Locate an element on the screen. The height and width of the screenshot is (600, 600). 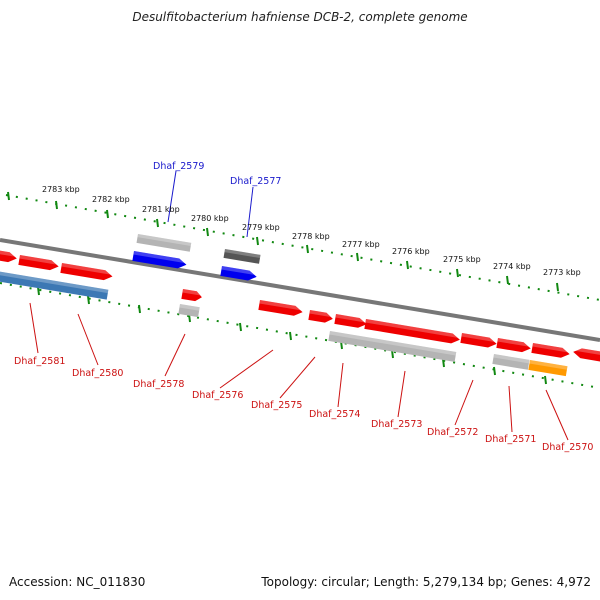
gene-label-dhaf-2580: Dhaf_2580 is located at coordinates (97, 373).